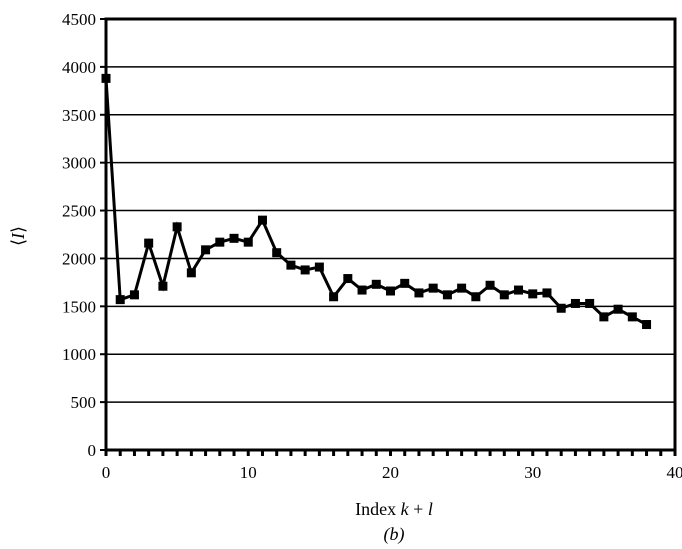 Image resolution: width=682 pixels, height=549 pixels. What do you see at coordinates (430, 509) in the screenshot?
I see `x-axis-label-l: l` at bounding box center [430, 509].